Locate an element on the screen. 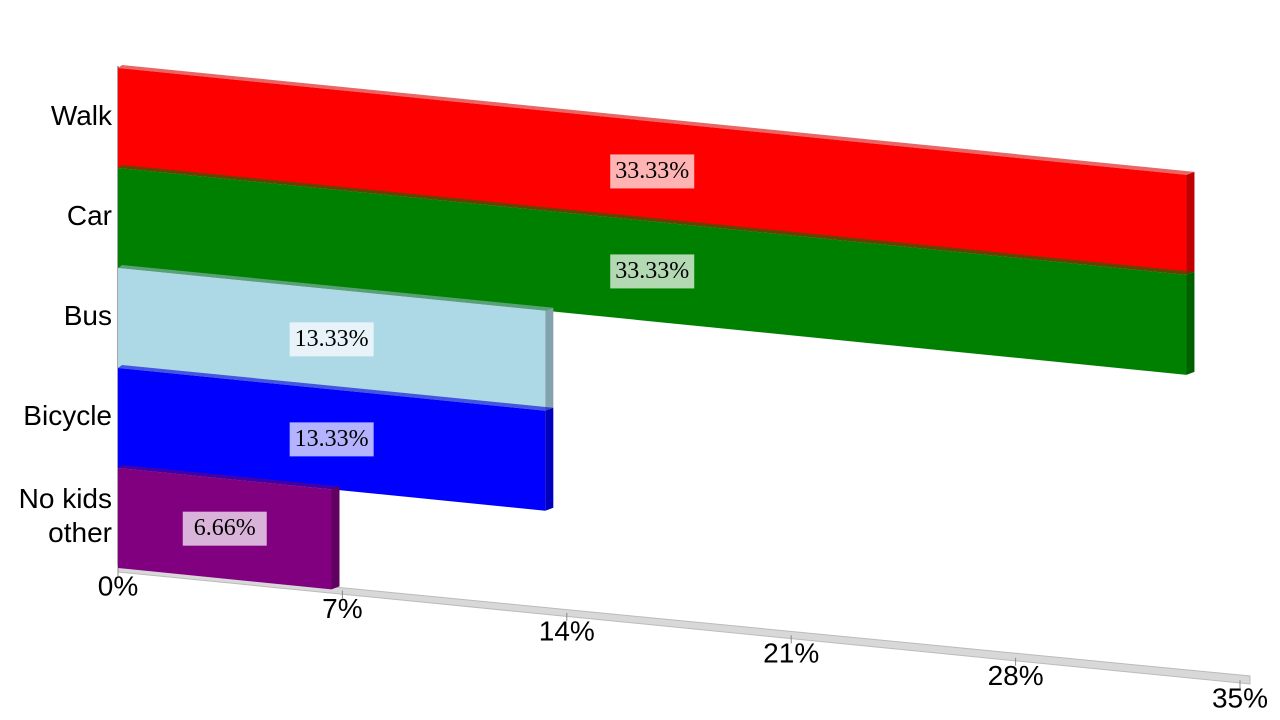 This screenshot has height=720, width=1280. x-tick-label: 0% is located at coordinates (118, 585).